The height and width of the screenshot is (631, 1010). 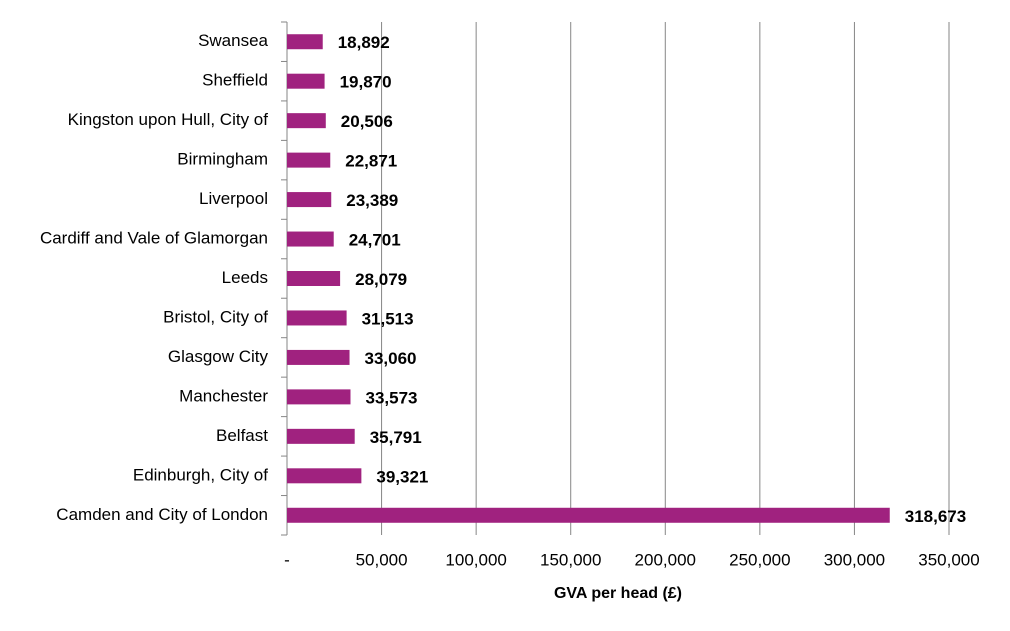 What do you see at coordinates (215, 316) in the screenshot?
I see `y-tick-label: Bristol, City of` at bounding box center [215, 316].